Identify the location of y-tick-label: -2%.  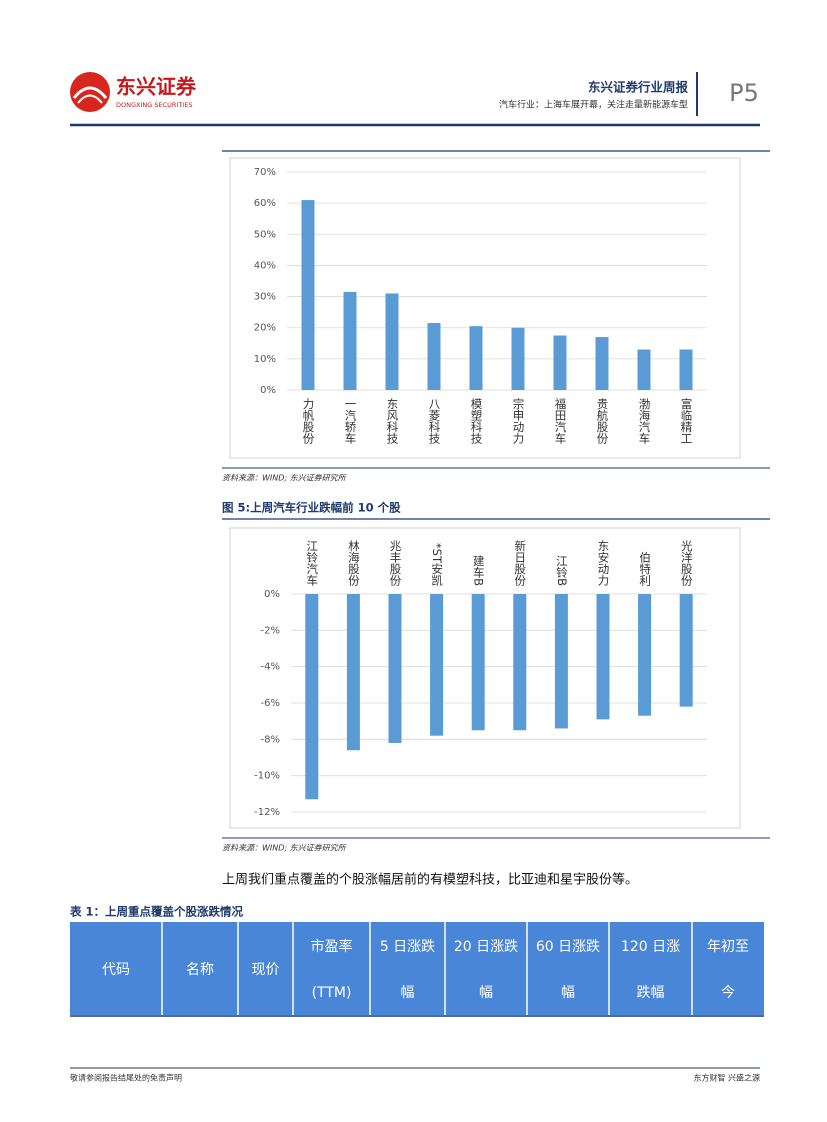
(270, 630).